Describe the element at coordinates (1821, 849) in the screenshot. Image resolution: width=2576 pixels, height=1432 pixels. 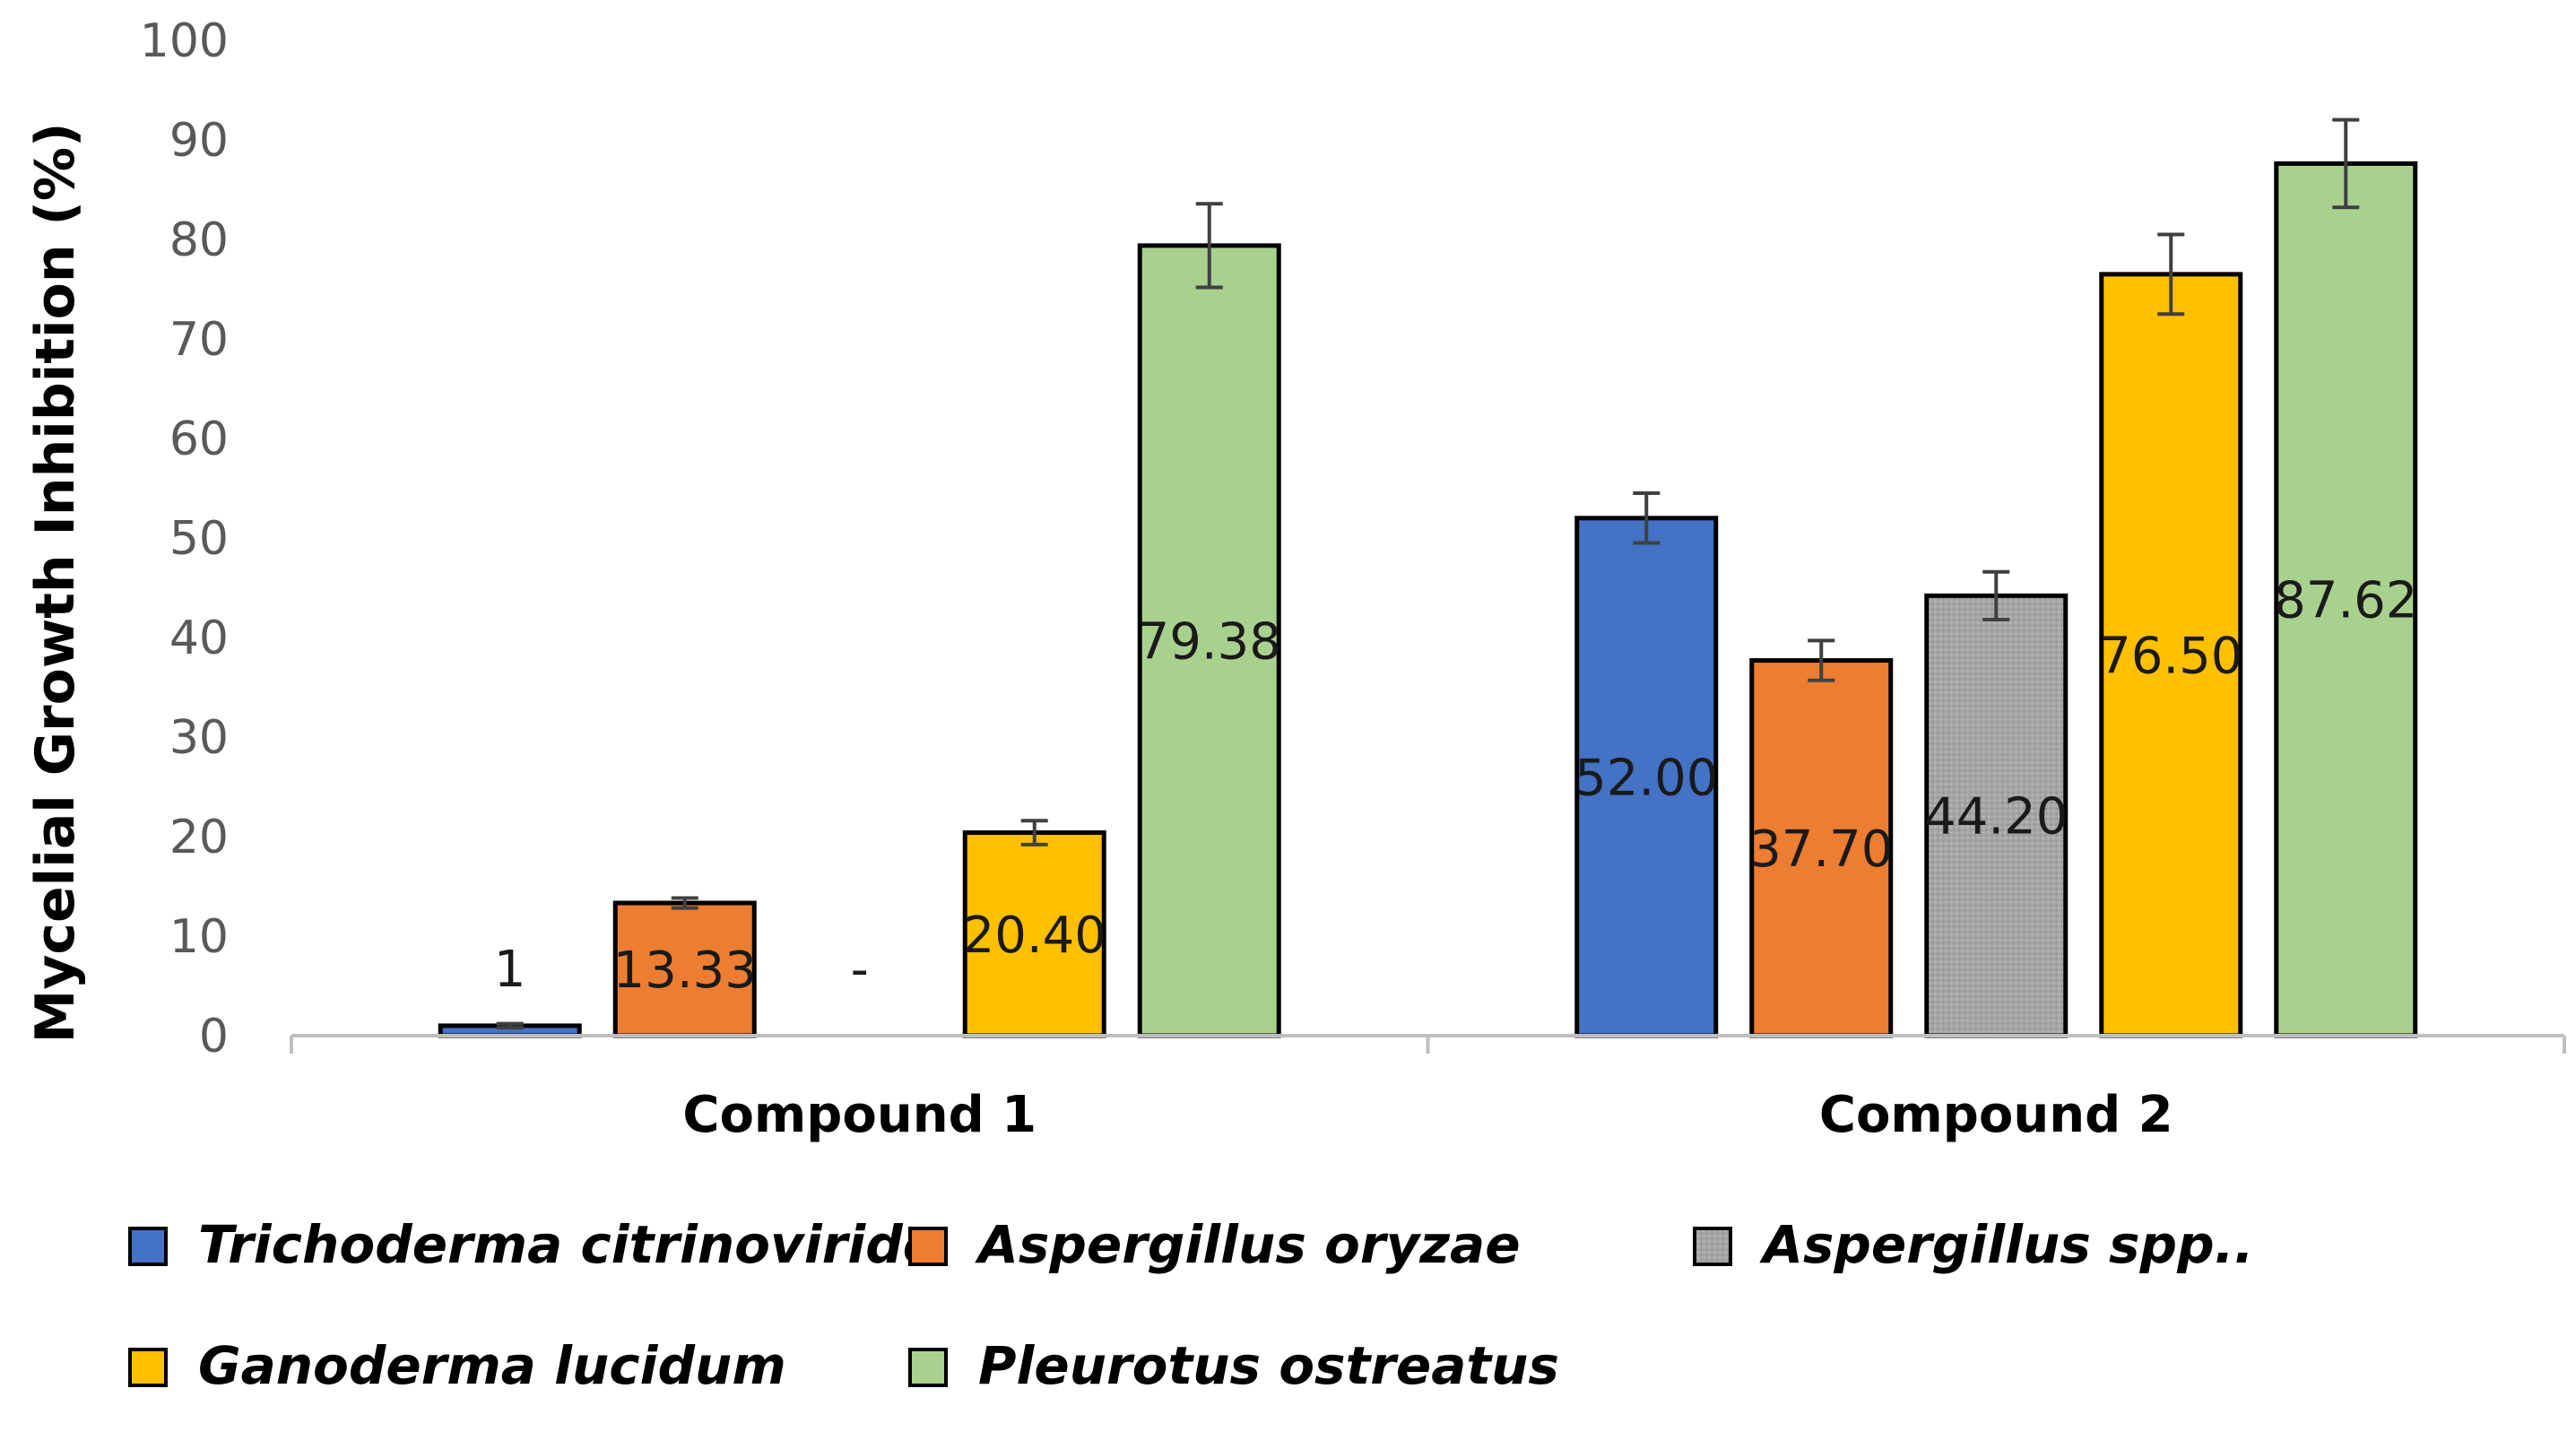
I see `data-label: 37.70` at that location.